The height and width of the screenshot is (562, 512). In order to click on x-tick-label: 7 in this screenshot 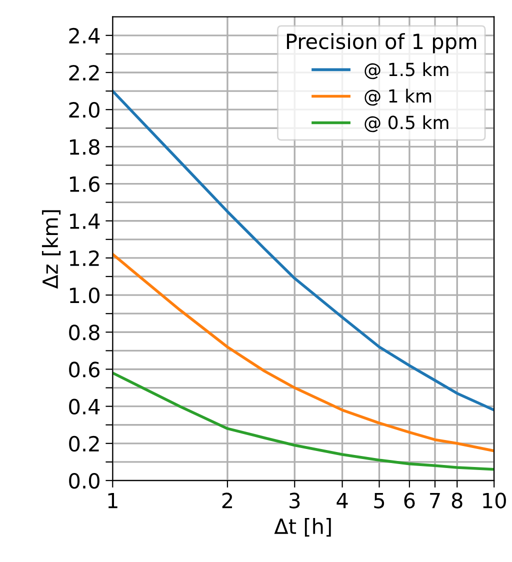, I will do `click(435, 500)`.